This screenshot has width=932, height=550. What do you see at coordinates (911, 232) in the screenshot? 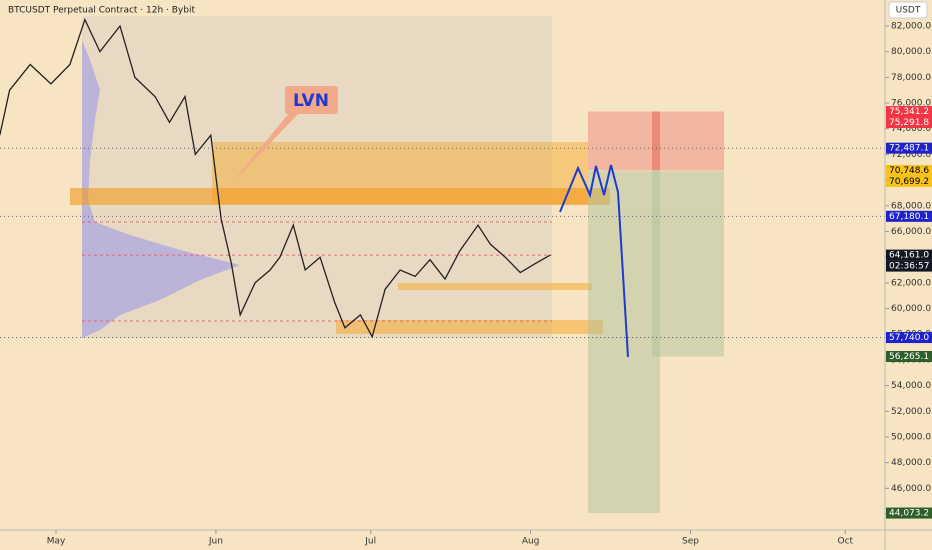
I see `y-tick-label: 66,000.0` at bounding box center [911, 232].